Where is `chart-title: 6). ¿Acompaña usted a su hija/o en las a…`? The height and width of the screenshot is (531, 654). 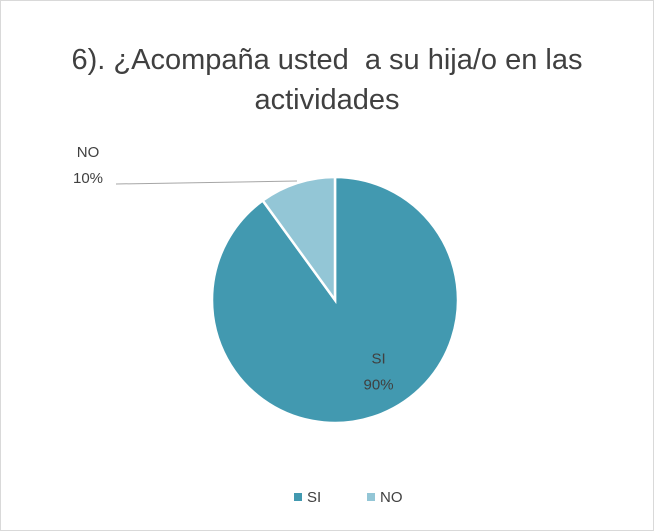 chart-title: 6). ¿Acompaña usted a su hija/o en las a… is located at coordinates (331, 80).